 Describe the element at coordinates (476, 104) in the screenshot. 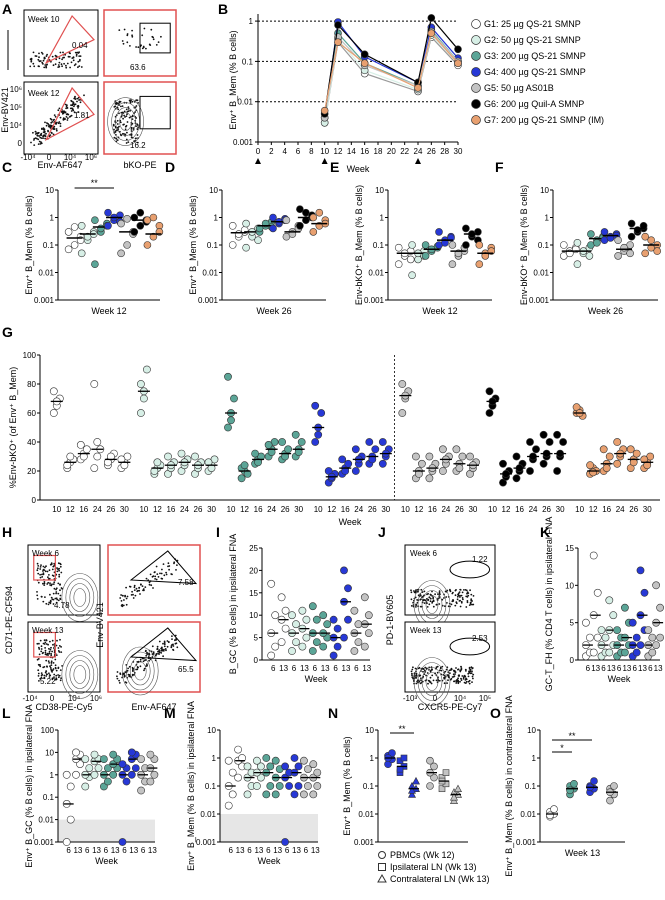

I see `legend-marker-g6` at that location.